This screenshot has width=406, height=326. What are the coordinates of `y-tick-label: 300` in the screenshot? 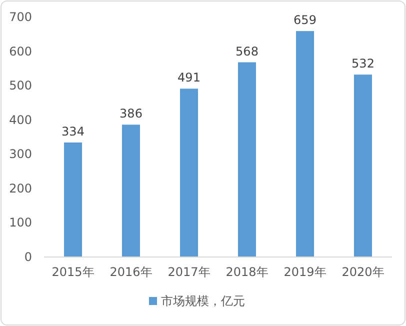 It's located at (20, 154).